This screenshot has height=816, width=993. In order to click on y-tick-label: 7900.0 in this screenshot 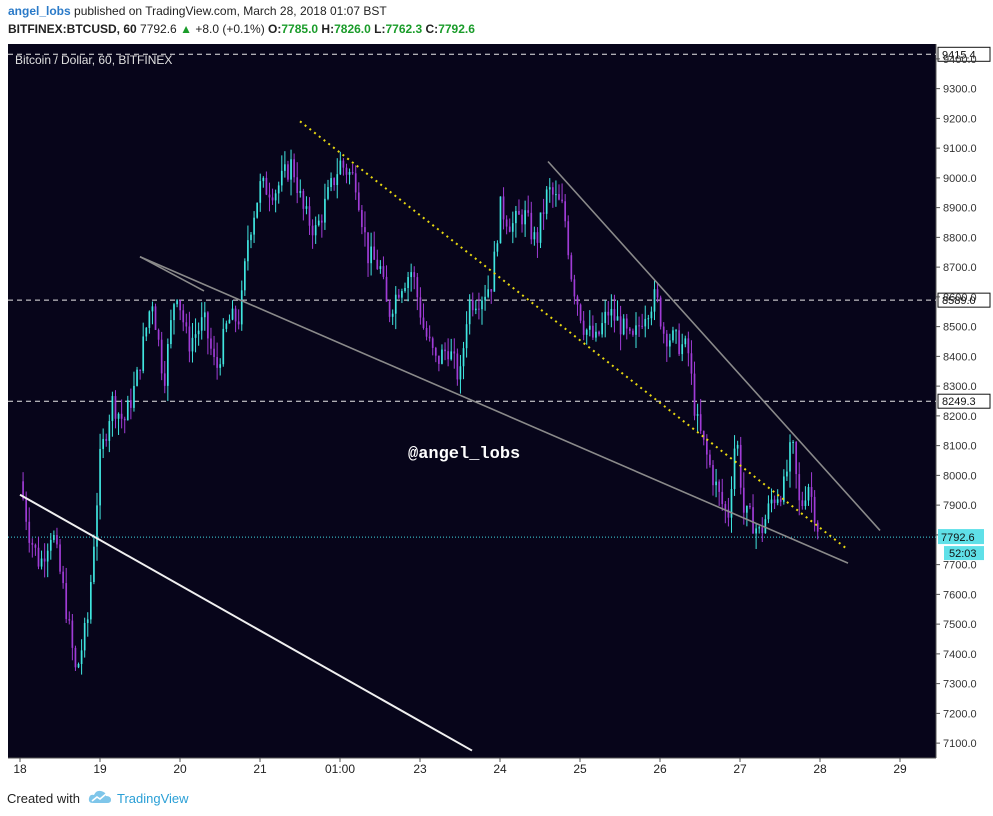, I will do `click(960, 506)`.